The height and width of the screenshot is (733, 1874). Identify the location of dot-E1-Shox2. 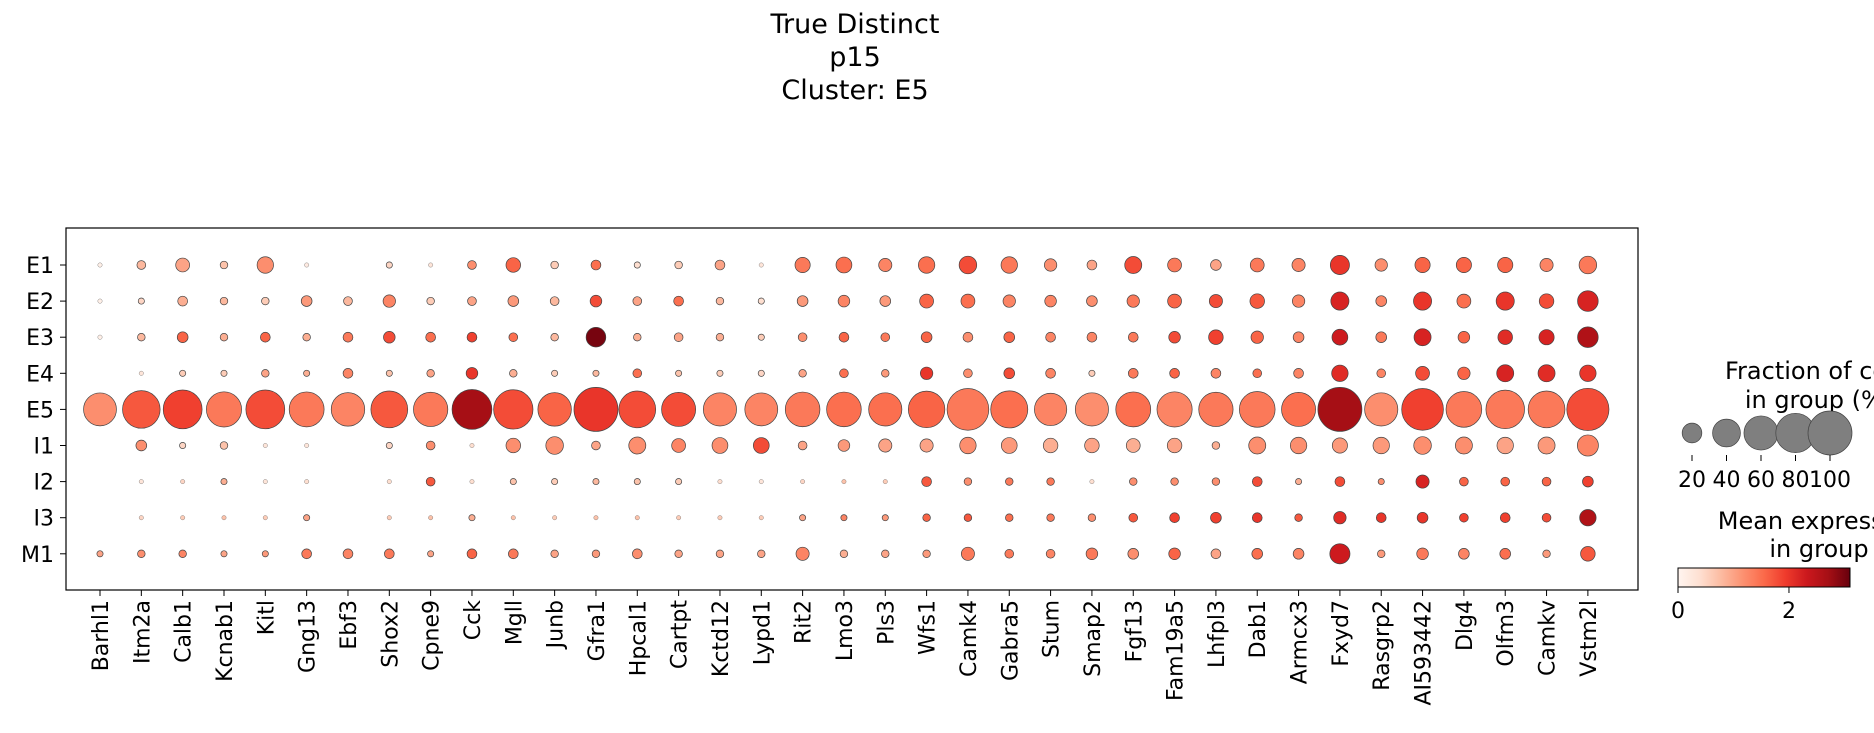
(389, 265).